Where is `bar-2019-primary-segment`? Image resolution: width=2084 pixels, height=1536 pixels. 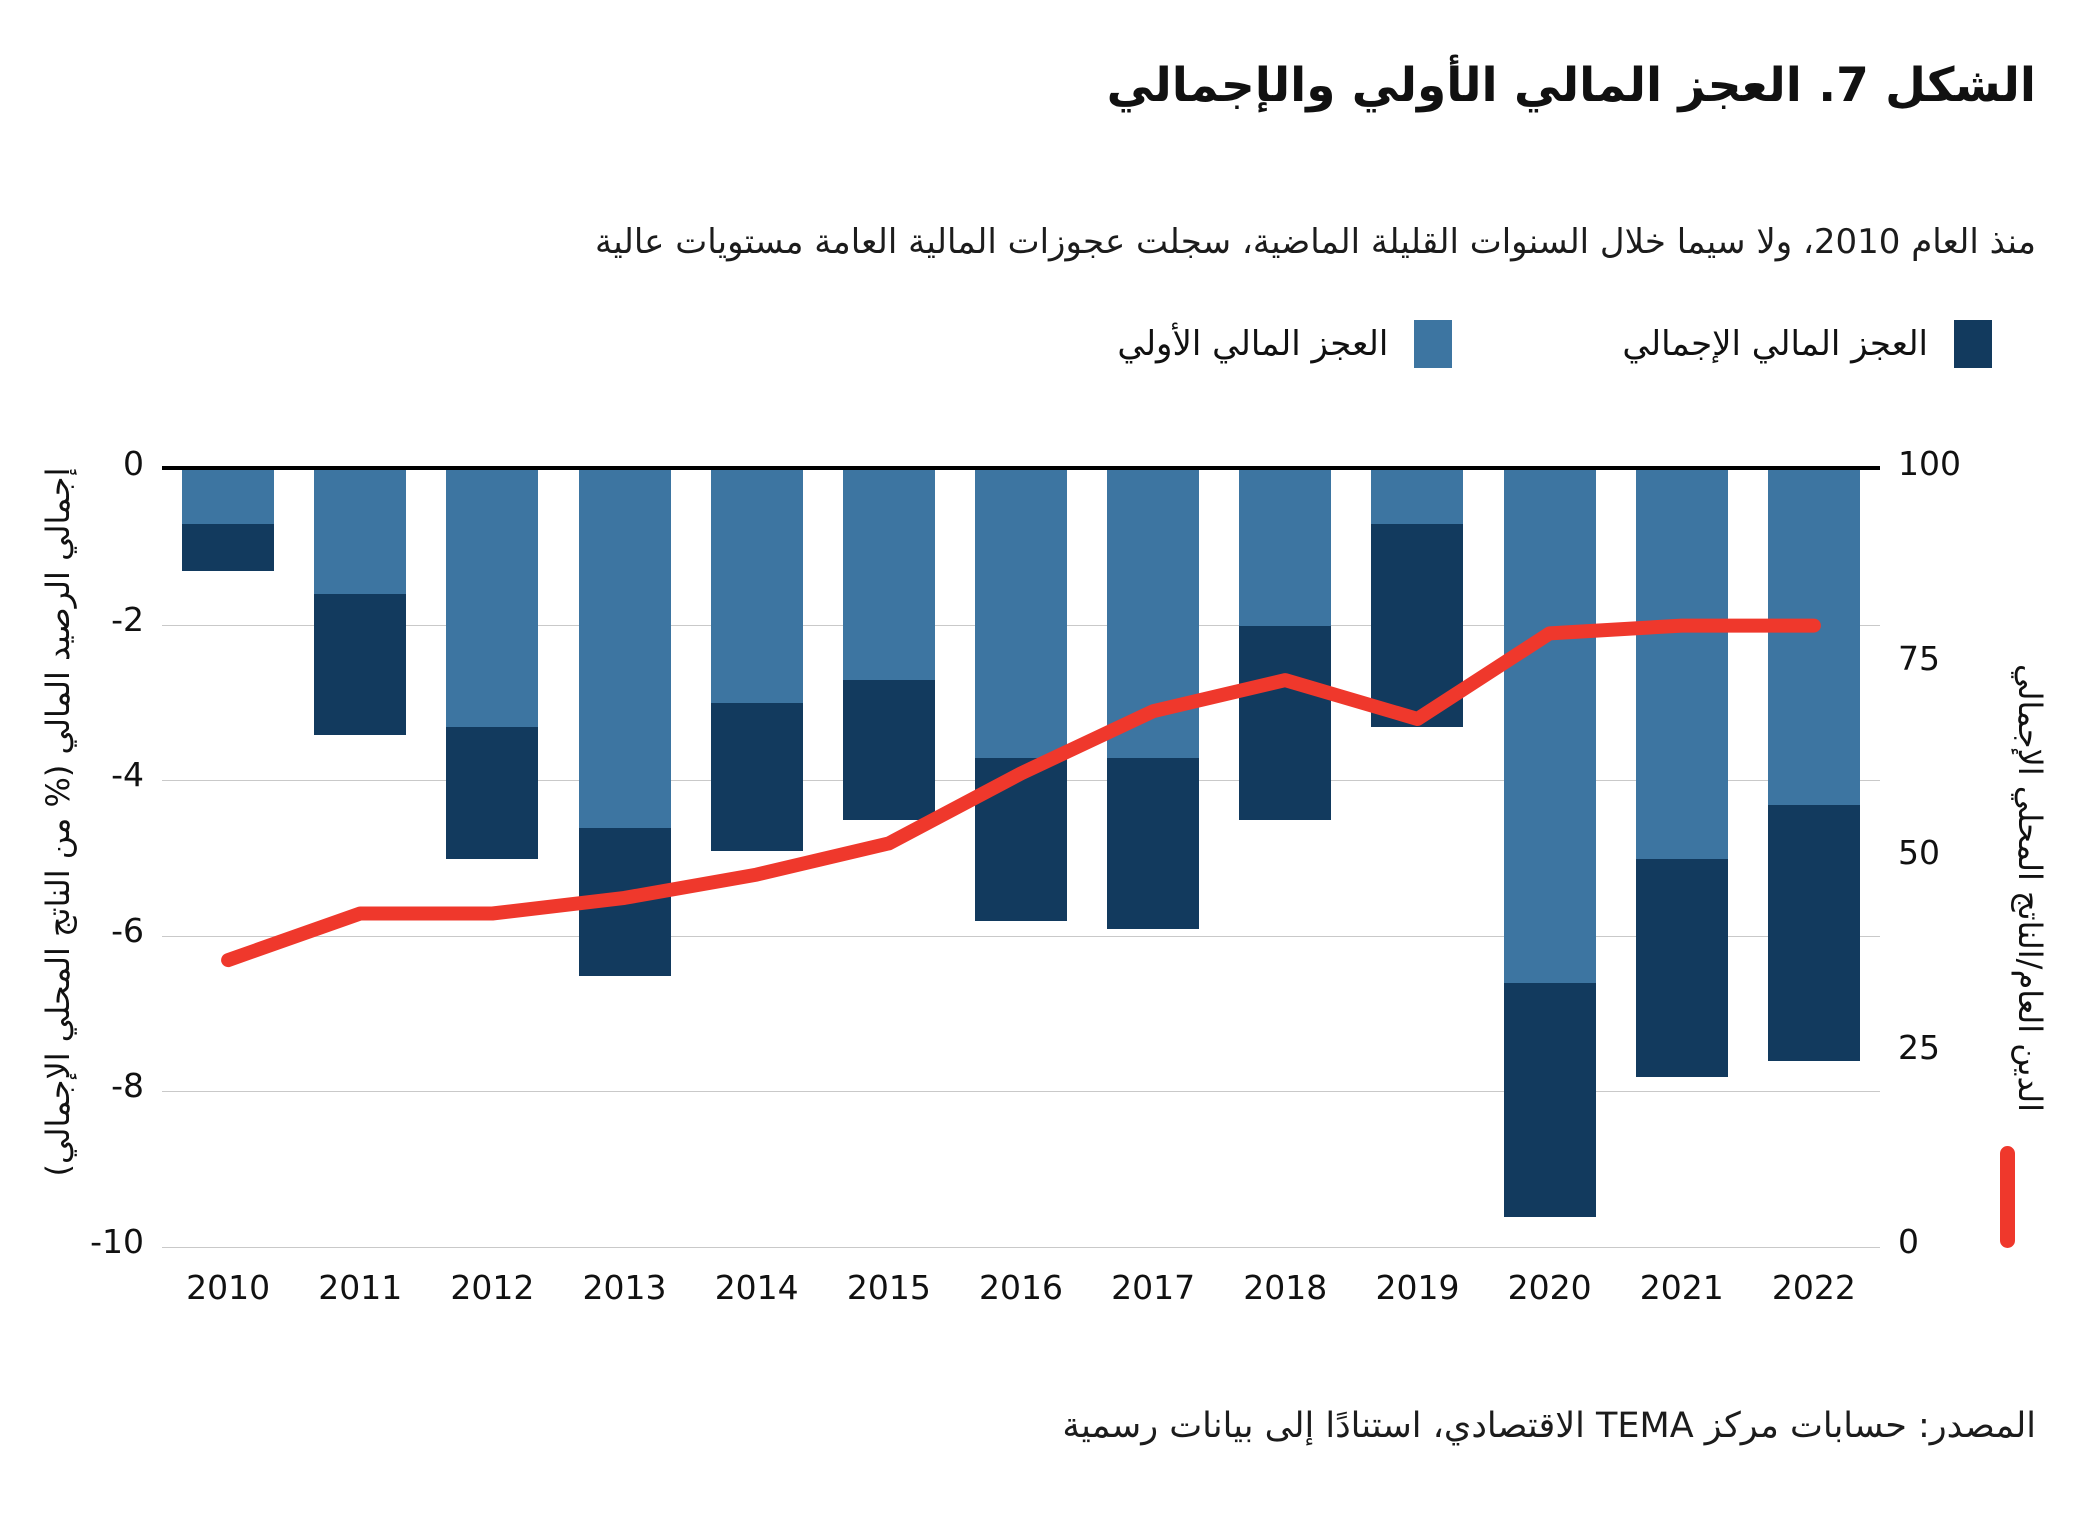 bar-2019-primary-segment is located at coordinates (1417, 497).